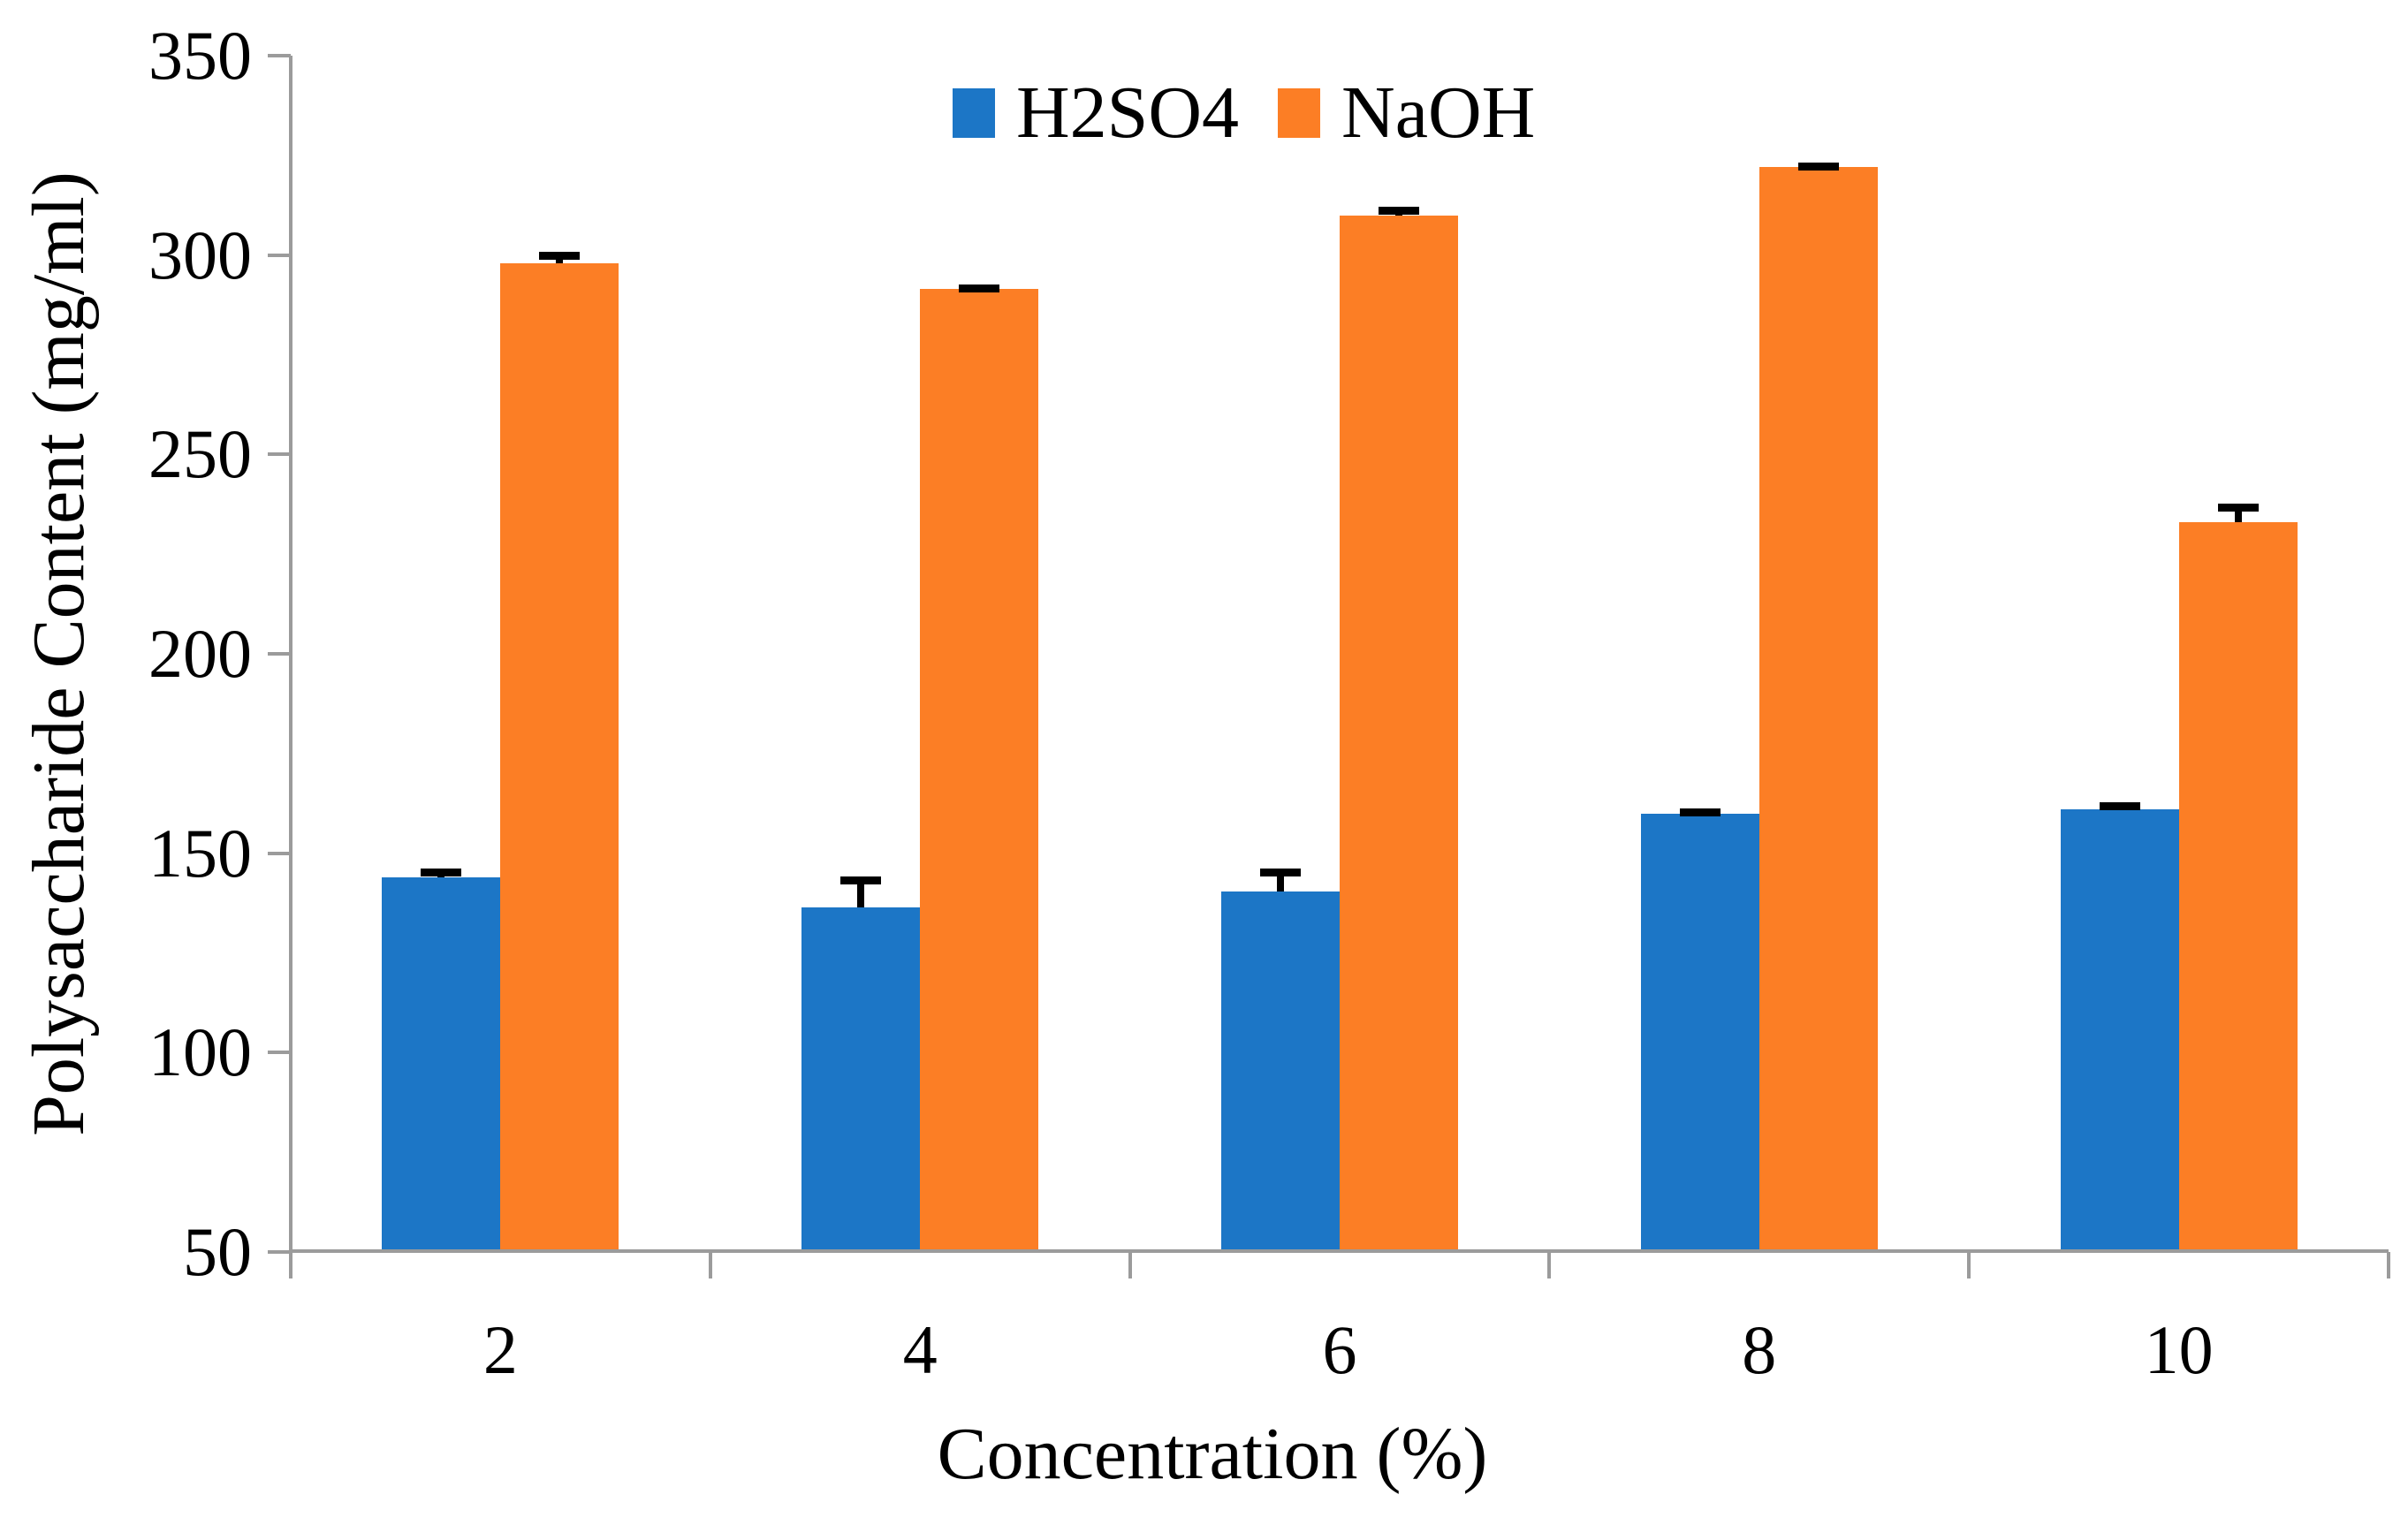 The height and width of the screenshot is (1525, 2408). Describe the element at coordinates (2179, 1350) in the screenshot. I see `x-axis-tick-label: 10` at that location.